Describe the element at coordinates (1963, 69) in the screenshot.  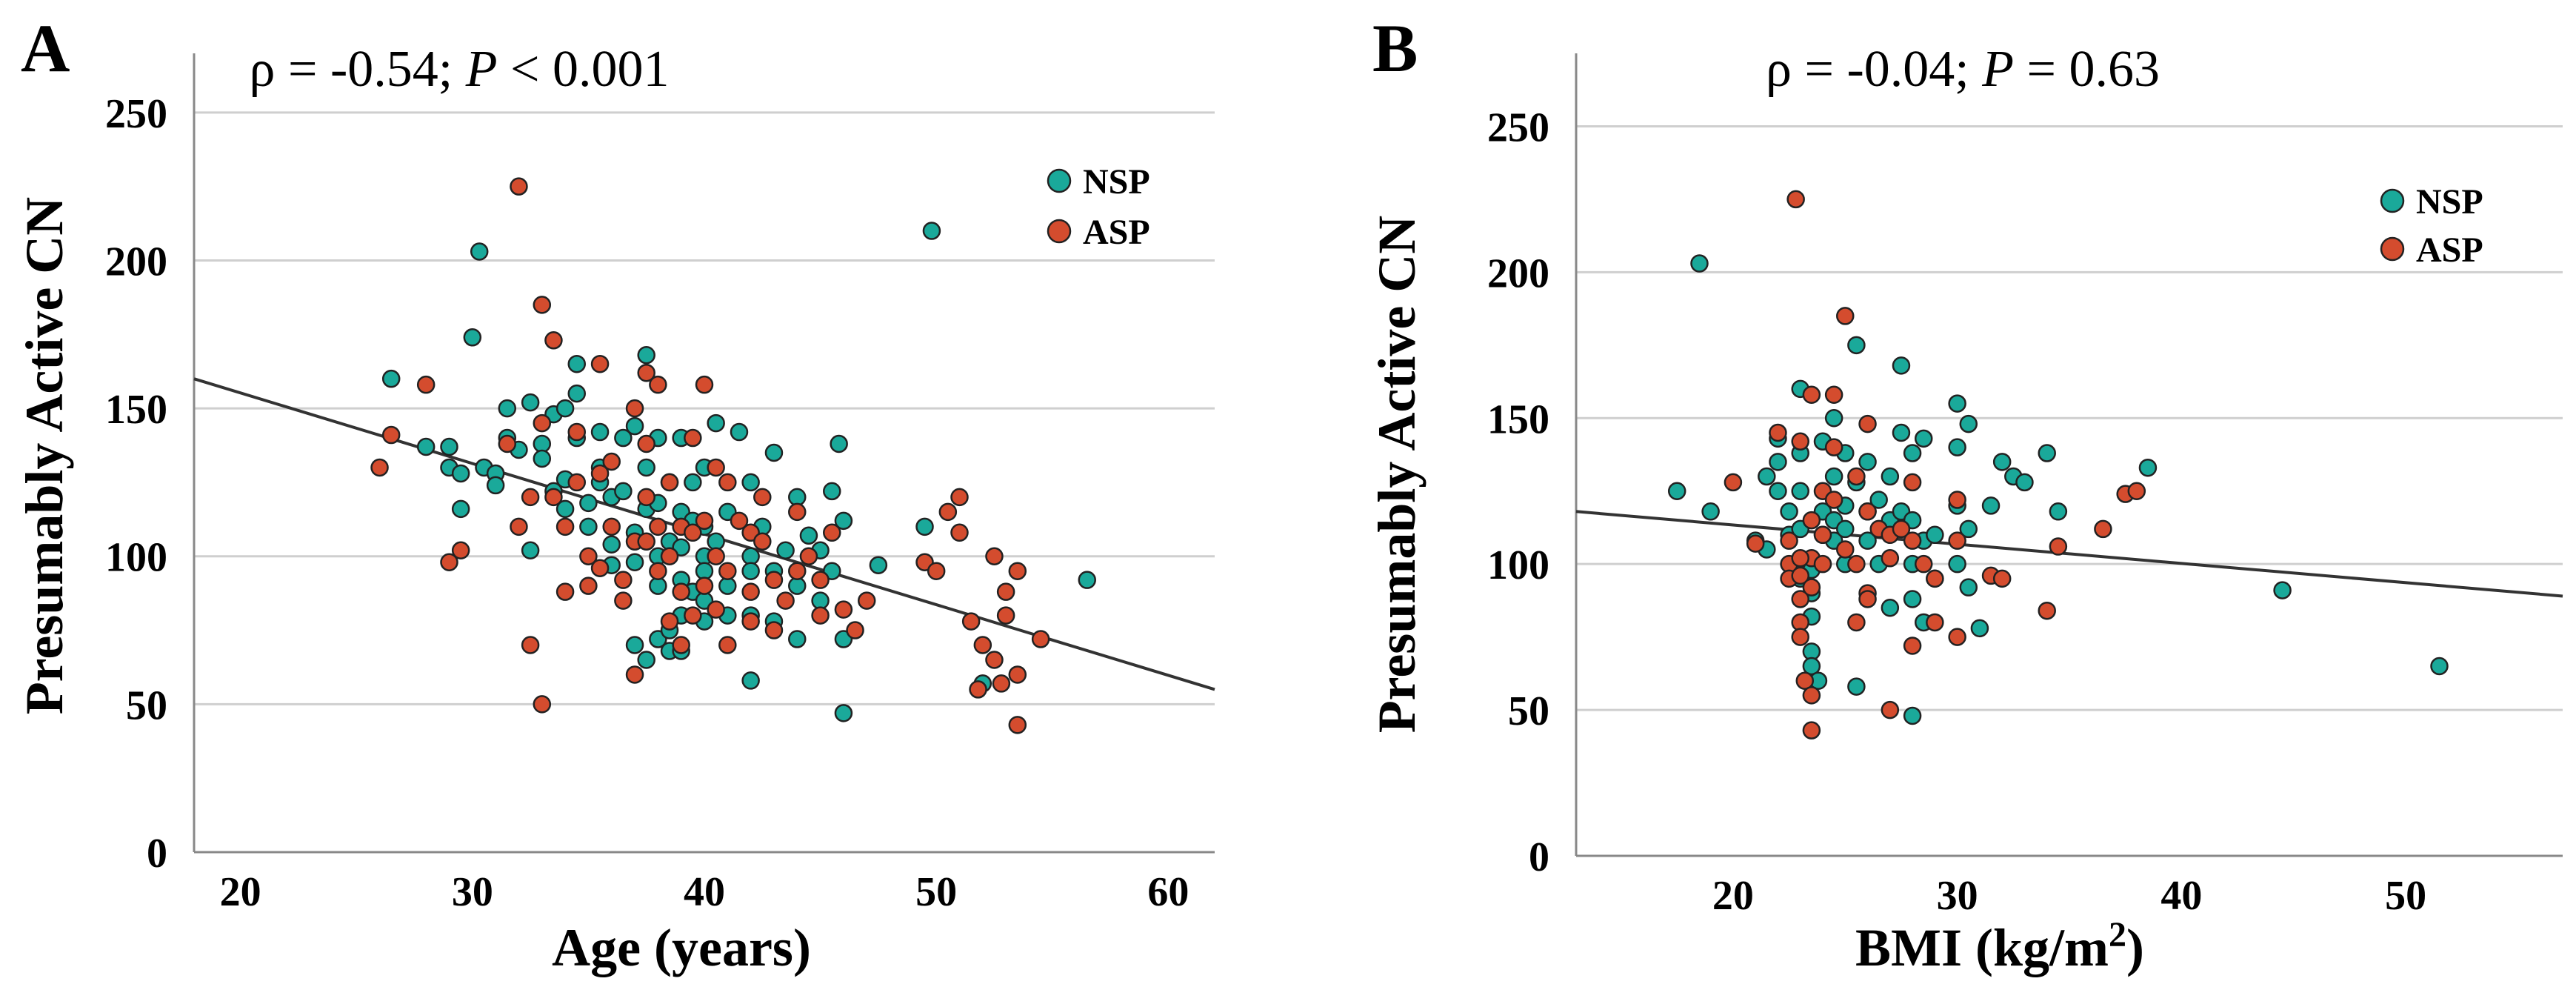
I see `panel-b-stat-title: ρ = -0.04; P = 0.63` at that location.